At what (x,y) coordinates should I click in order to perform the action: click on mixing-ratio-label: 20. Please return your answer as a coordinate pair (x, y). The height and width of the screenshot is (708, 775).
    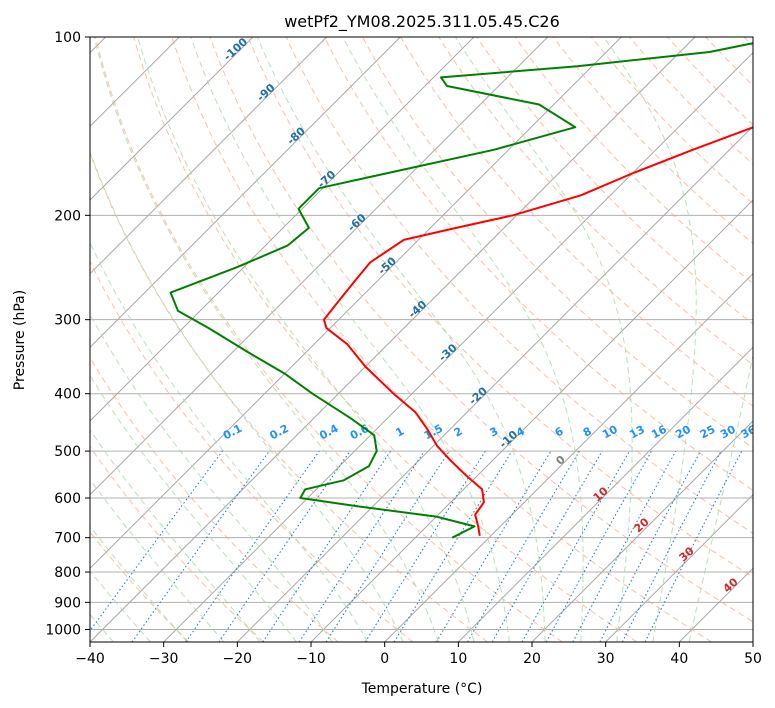
    Looking at the image, I should click on (683, 432).